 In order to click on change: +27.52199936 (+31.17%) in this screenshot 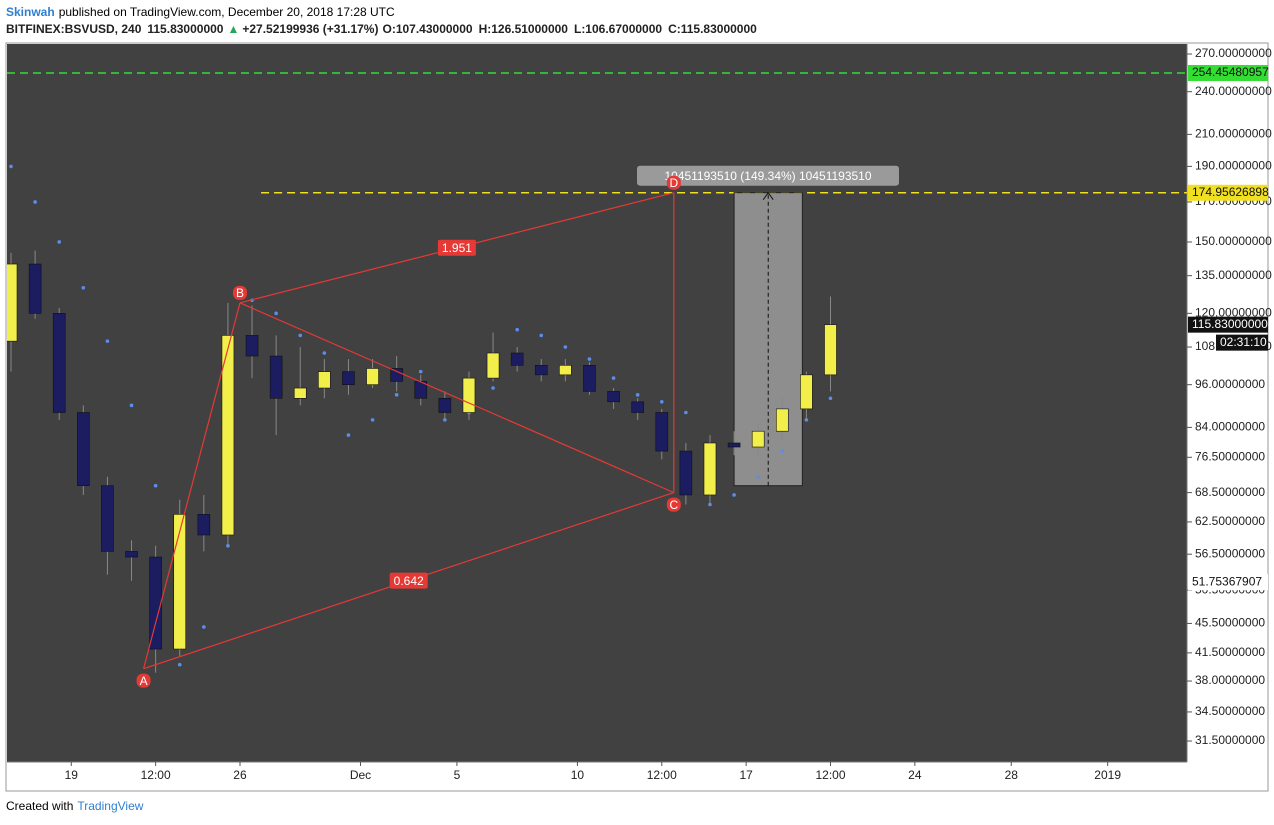, I will do `click(310, 29)`.